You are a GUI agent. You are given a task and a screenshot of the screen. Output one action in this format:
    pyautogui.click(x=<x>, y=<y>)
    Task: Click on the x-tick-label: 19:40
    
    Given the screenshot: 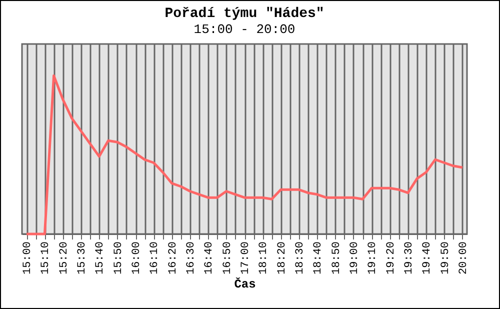 What is the action you would take?
    pyautogui.click(x=428, y=258)
    